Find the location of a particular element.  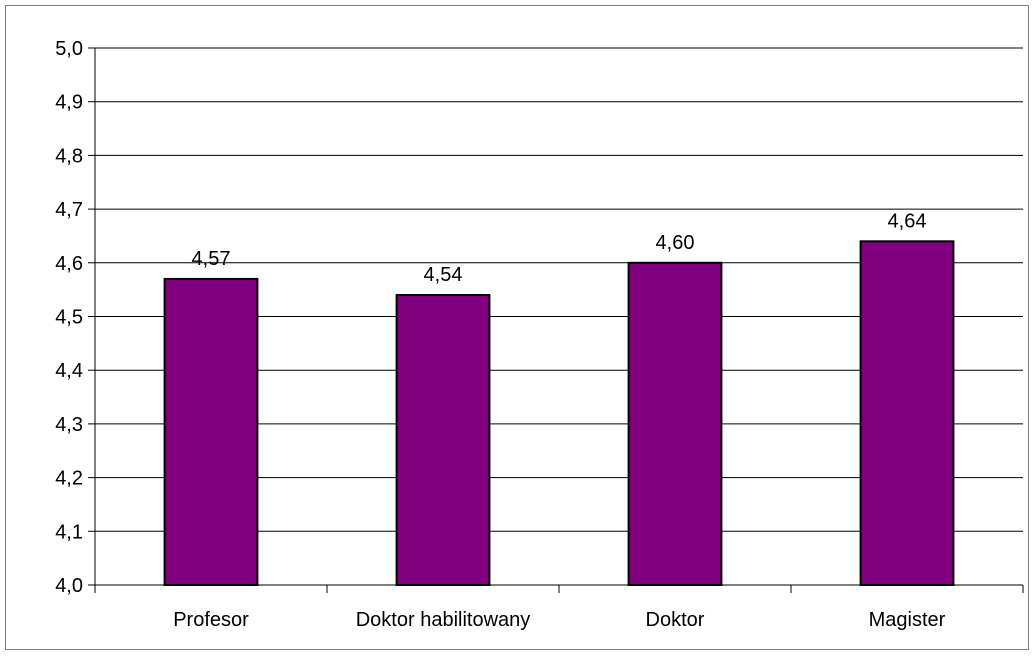

y-tick-label: 4,8 is located at coordinates (69, 156).